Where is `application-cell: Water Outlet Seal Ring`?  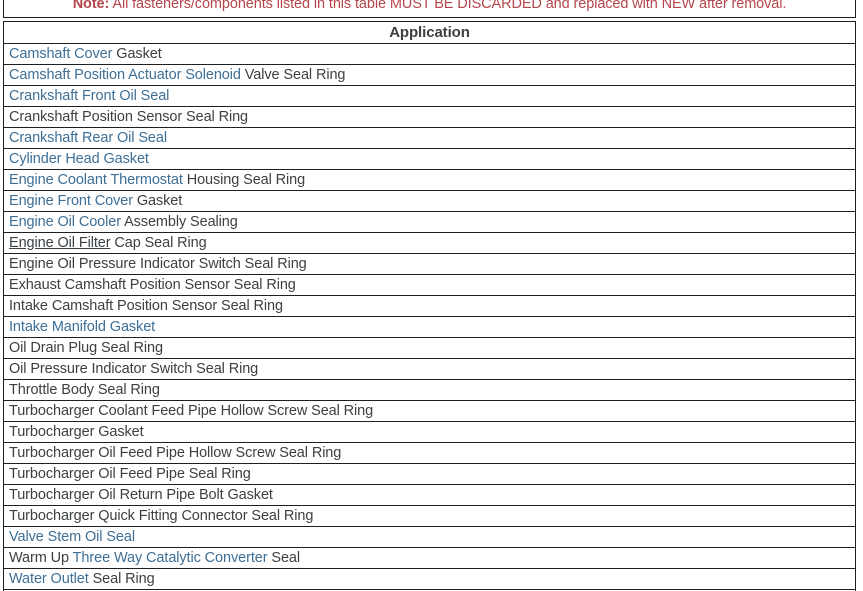
application-cell: Water Outlet Seal Ring is located at coordinates (429, 579).